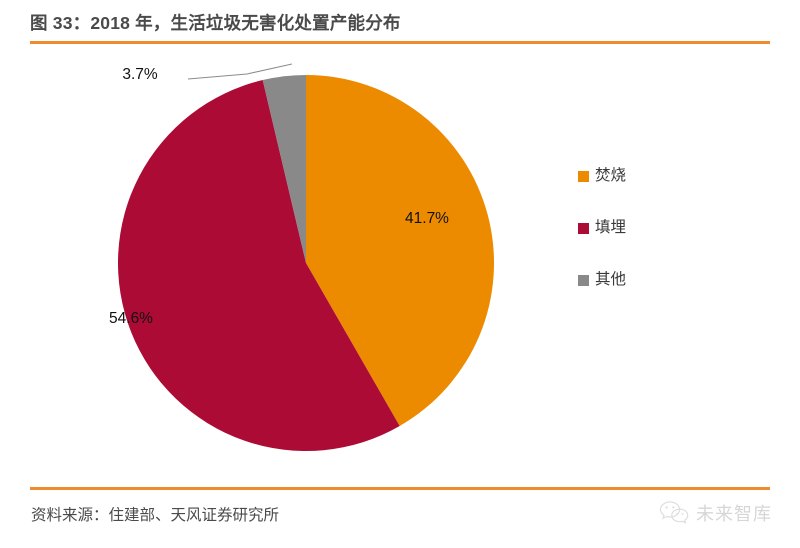 This screenshot has height=548, width=800. I want to click on legend-swatch-icon-other, so click(583, 280).